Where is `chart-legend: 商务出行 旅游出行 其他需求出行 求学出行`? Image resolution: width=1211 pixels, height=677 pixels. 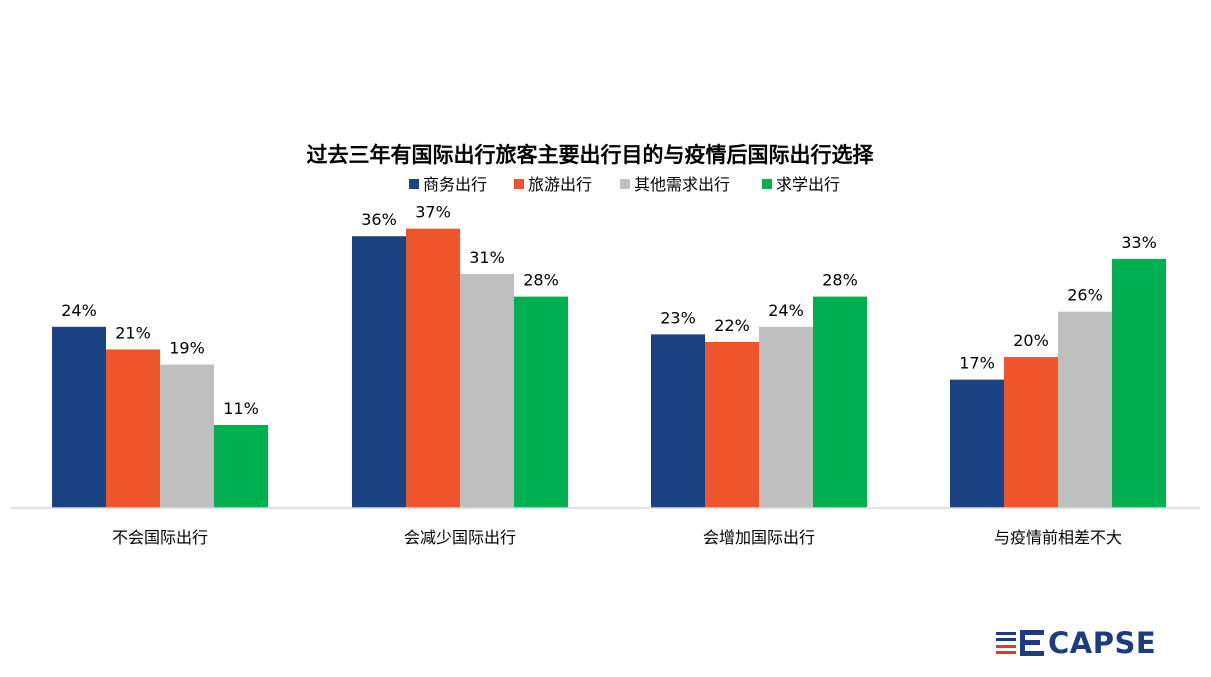 chart-legend: 商务出行 旅游出行 其他需求出行 求学出行 is located at coordinates (624, 184).